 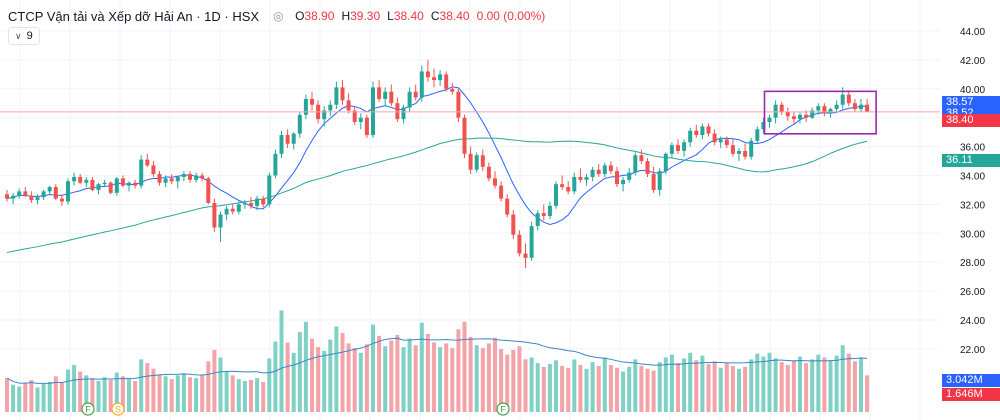 What do you see at coordinates (972, 234) in the screenshot?
I see `axis-tick-label: 30.00` at bounding box center [972, 234].